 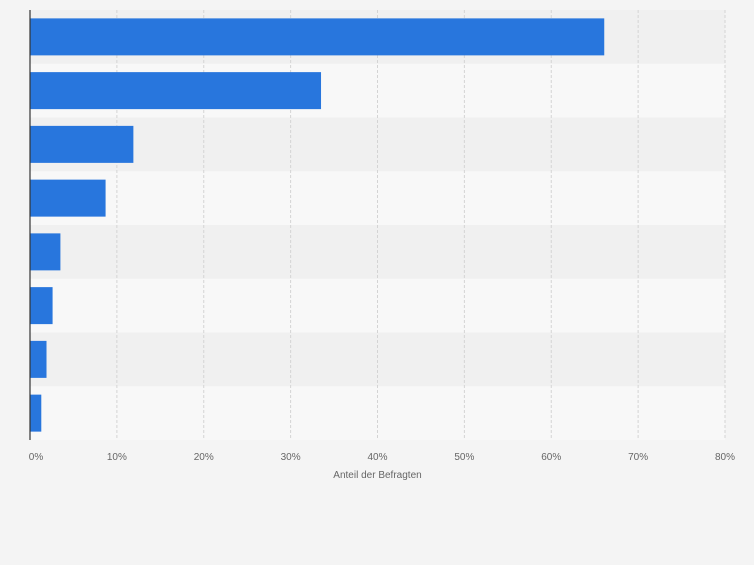 I want to click on x-axis-label: Anteil der Befragten, so click(x=377, y=475).